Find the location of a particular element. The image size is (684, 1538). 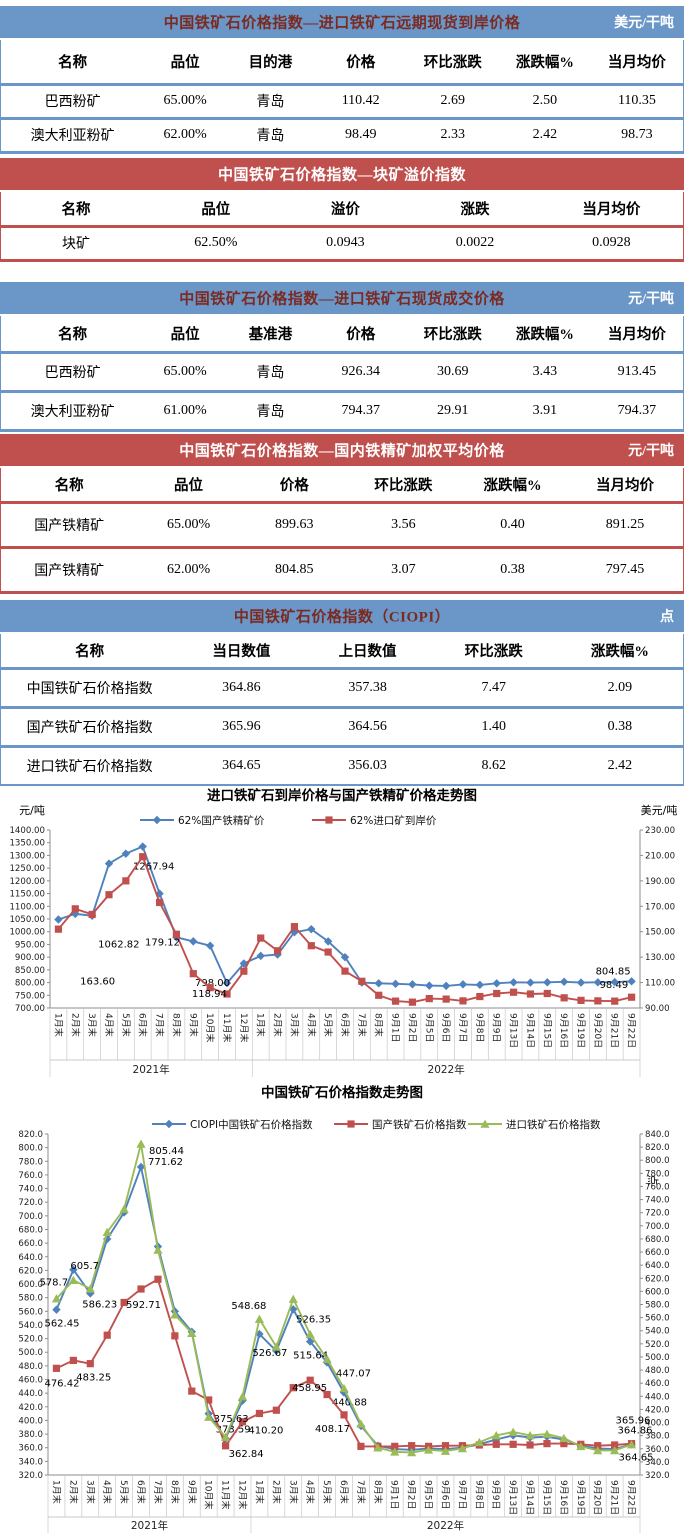

x-axis-label: 9月13日 is located at coordinates (512, 1497).